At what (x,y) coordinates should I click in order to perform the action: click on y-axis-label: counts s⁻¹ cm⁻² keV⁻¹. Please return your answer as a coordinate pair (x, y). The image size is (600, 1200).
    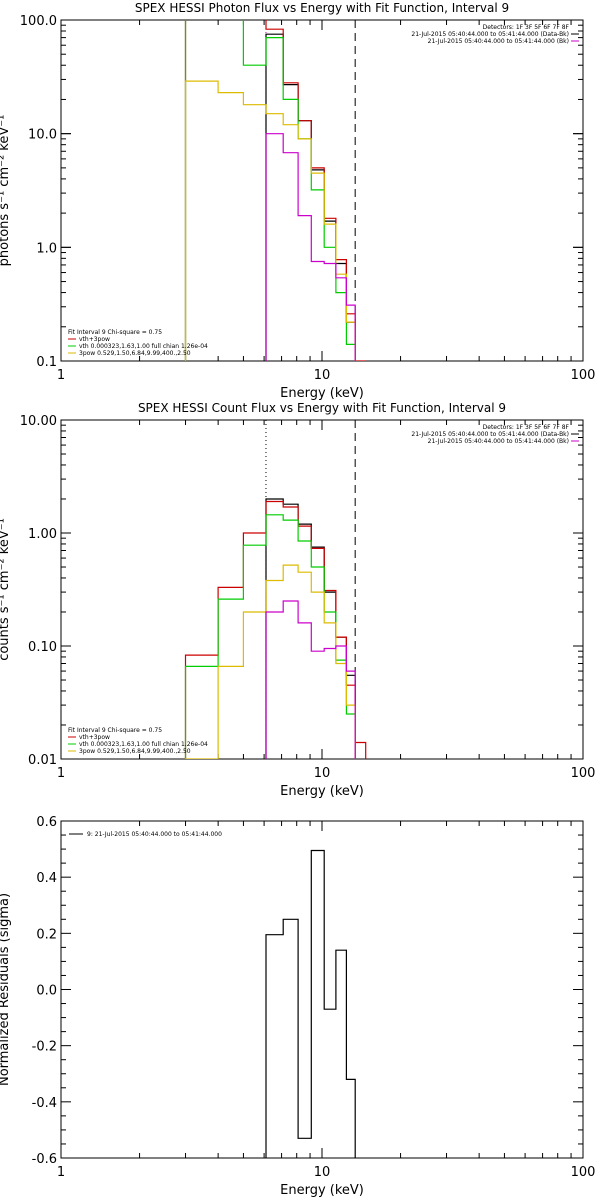
    Looking at the image, I should click on (6, 589).